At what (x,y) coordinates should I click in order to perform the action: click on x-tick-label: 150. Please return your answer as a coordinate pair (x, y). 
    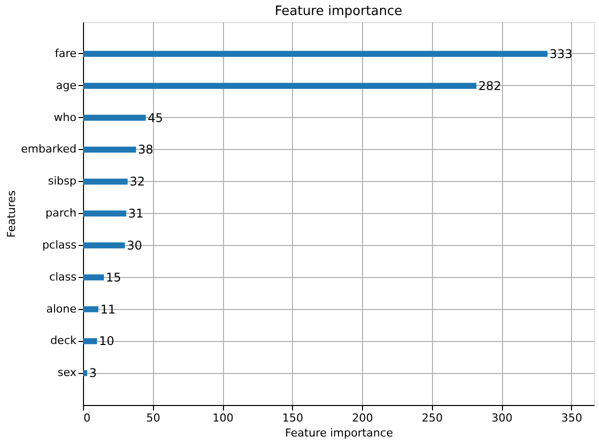
    Looking at the image, I should click on (293, 418).